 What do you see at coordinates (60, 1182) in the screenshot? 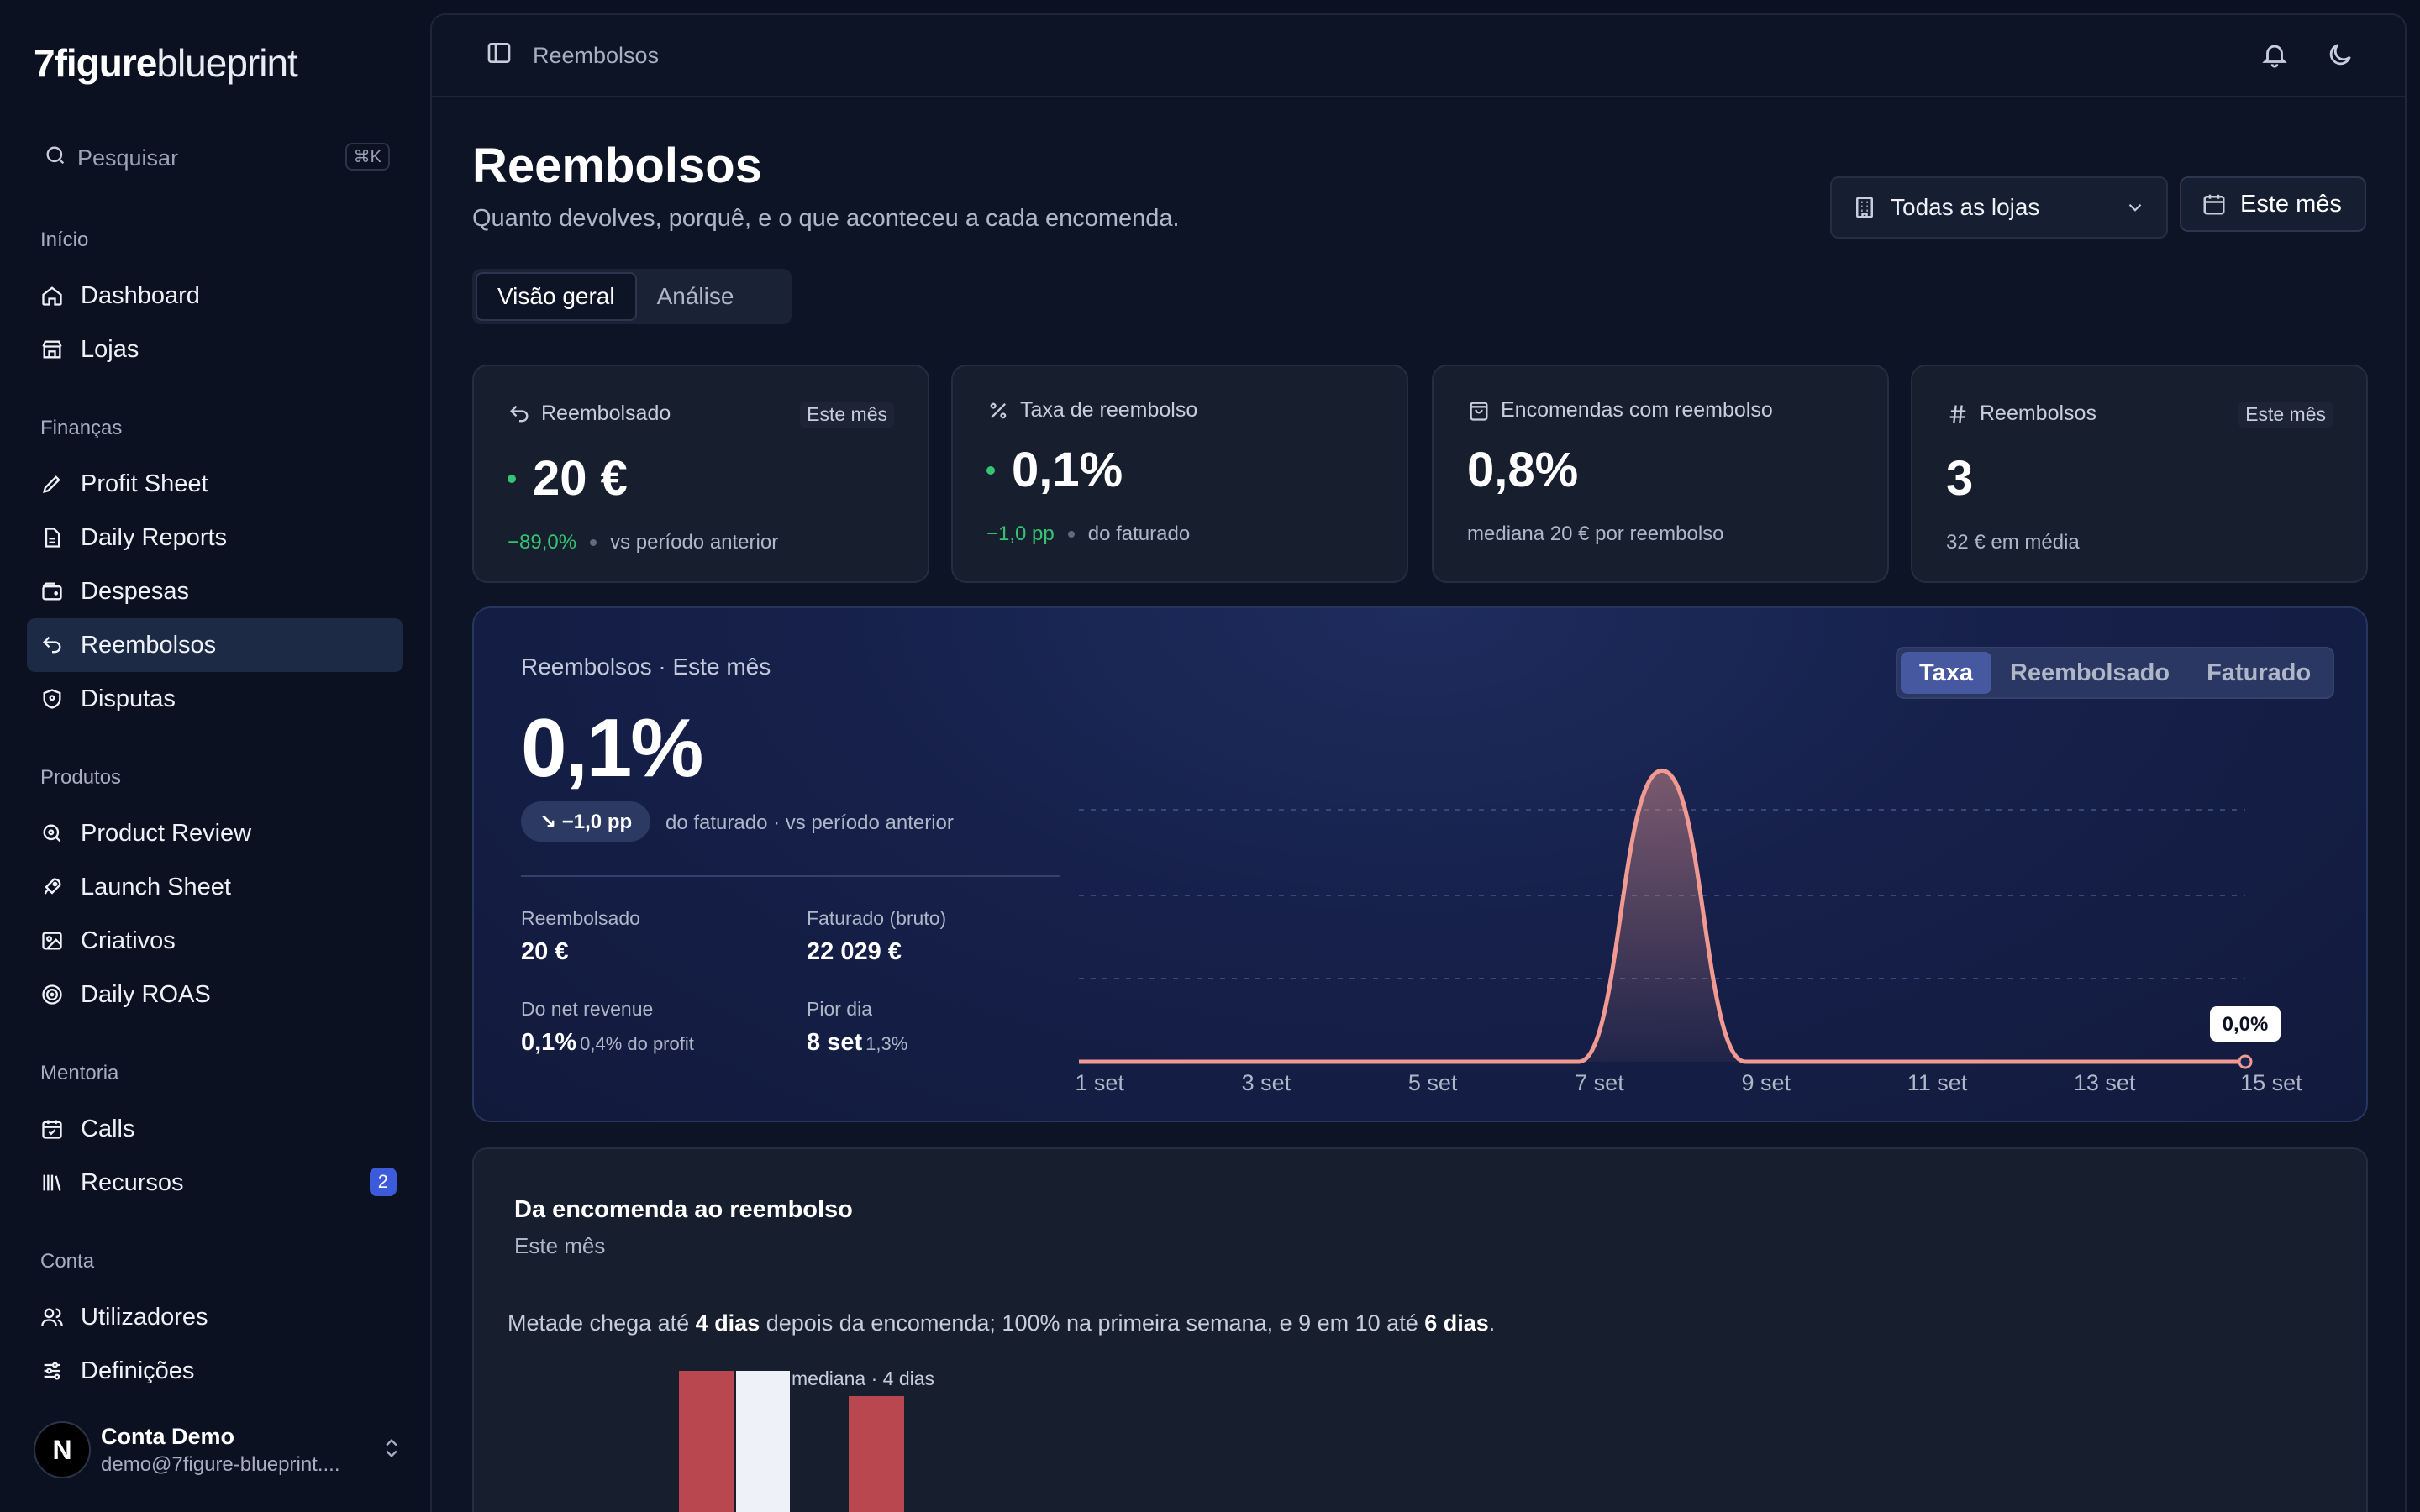
I see `library-icon` at bounding box center [60, 1182].